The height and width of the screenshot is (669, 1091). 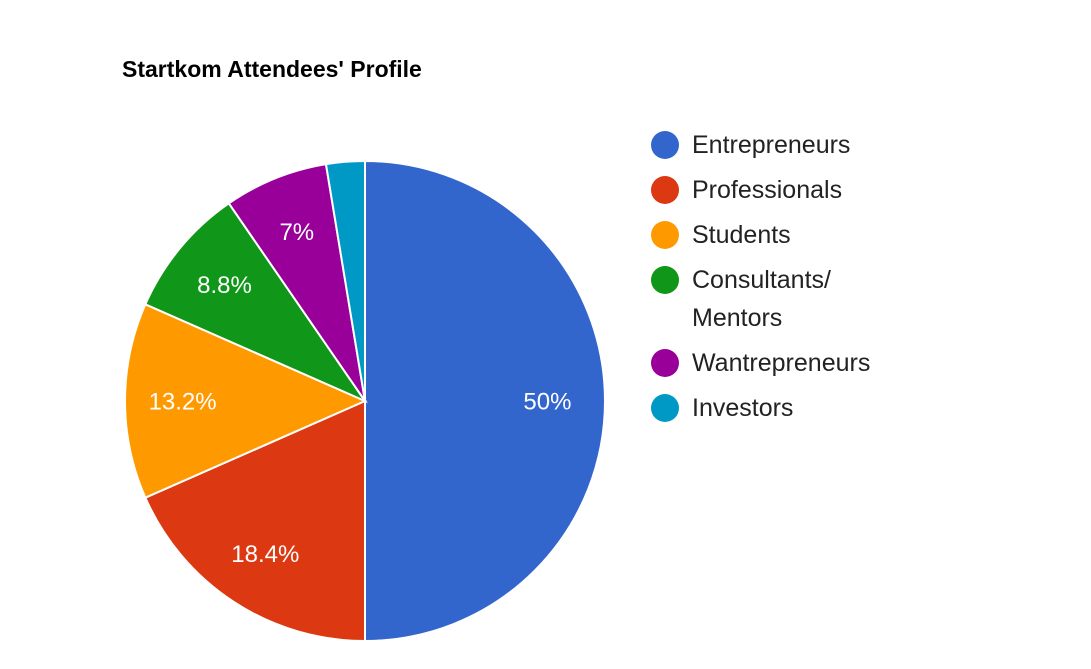 What do you see at coordinates (296, 232) in the screenshot?
I see `slice-label: 7%` at bounding box center [296, 232].